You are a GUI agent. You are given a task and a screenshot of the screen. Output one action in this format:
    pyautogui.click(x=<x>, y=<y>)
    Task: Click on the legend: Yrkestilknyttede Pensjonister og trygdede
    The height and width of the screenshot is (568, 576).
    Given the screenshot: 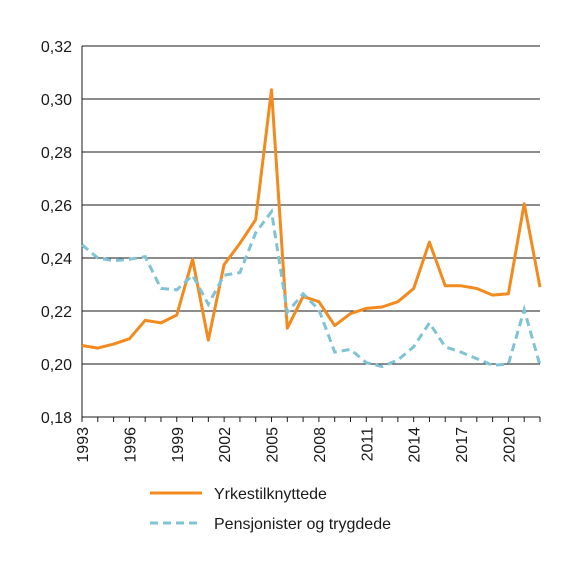 What is the action you would take?
    pyautogui.click(x=270, y=509)
    